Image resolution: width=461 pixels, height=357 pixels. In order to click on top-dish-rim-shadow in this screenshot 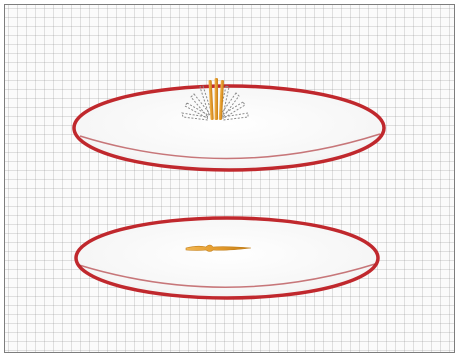, I will do `click(230, 146)`.